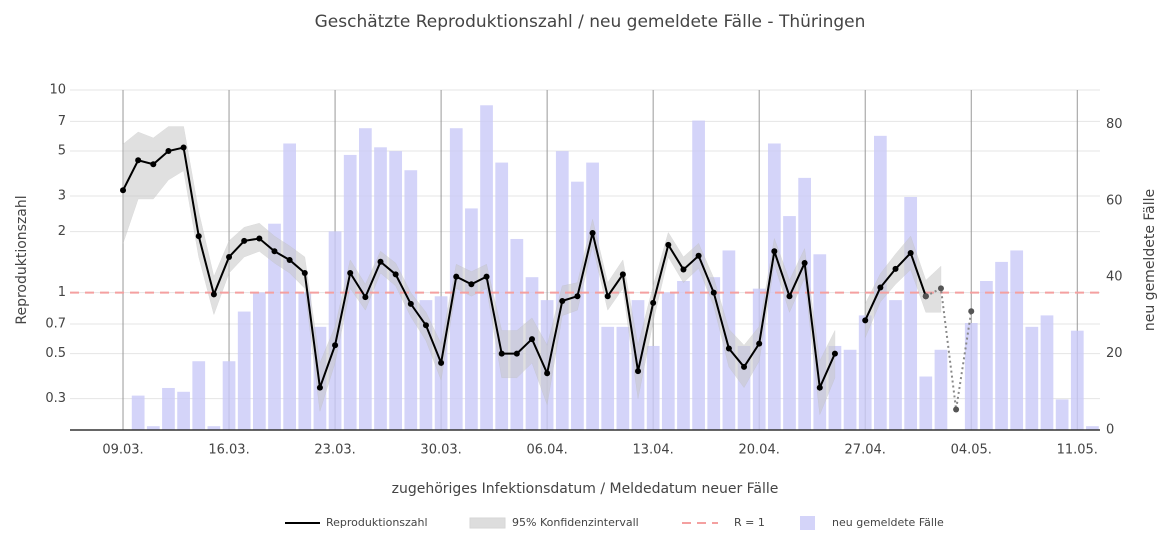 The height and width of the screenshot is (533, 1163). I want to click on x-tick-label: 16.03., so click(228, 450).